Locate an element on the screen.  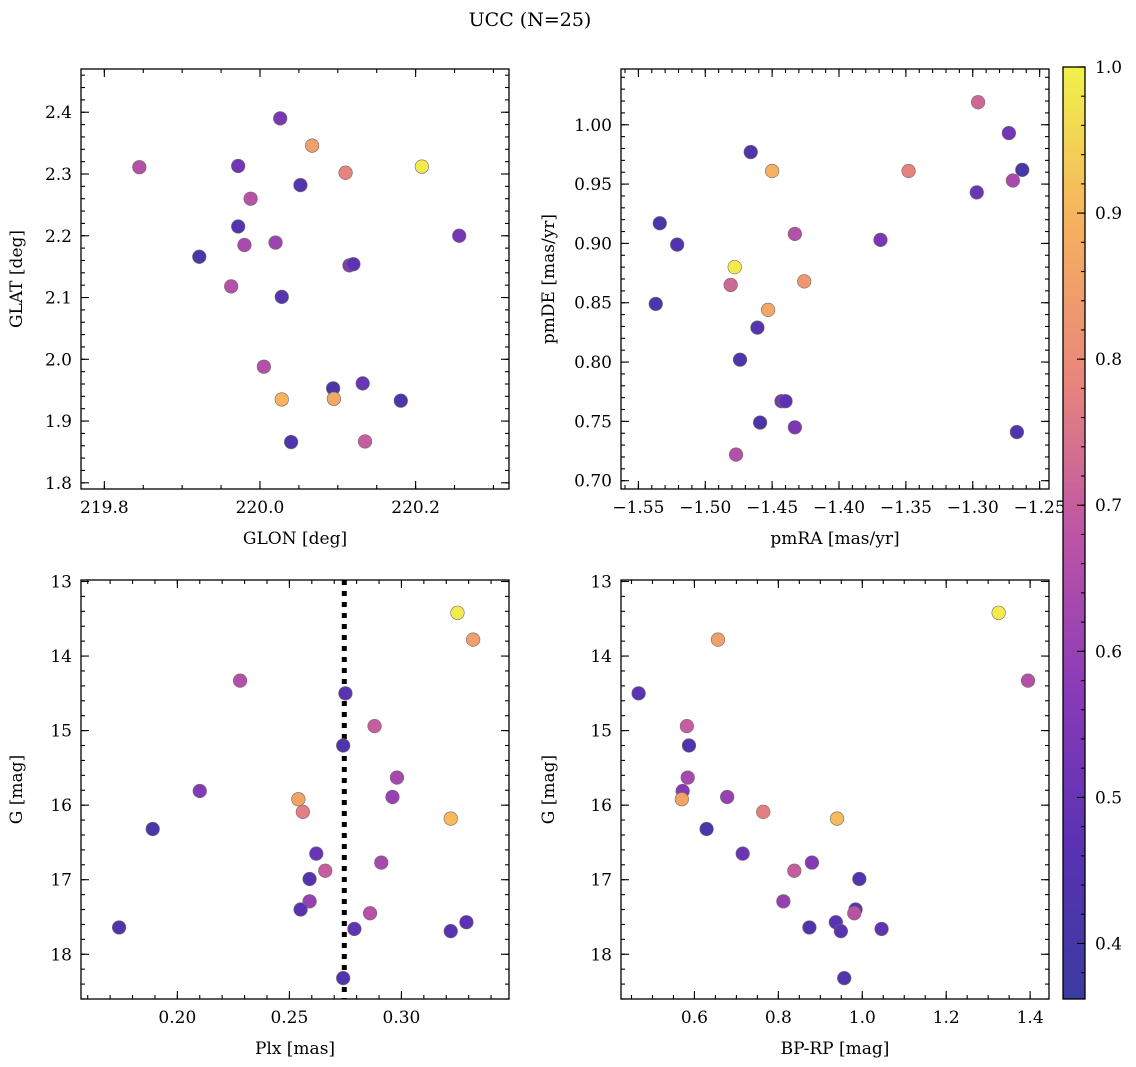
x-tick-label: 0.20 is located at coordinates (177, 1018).